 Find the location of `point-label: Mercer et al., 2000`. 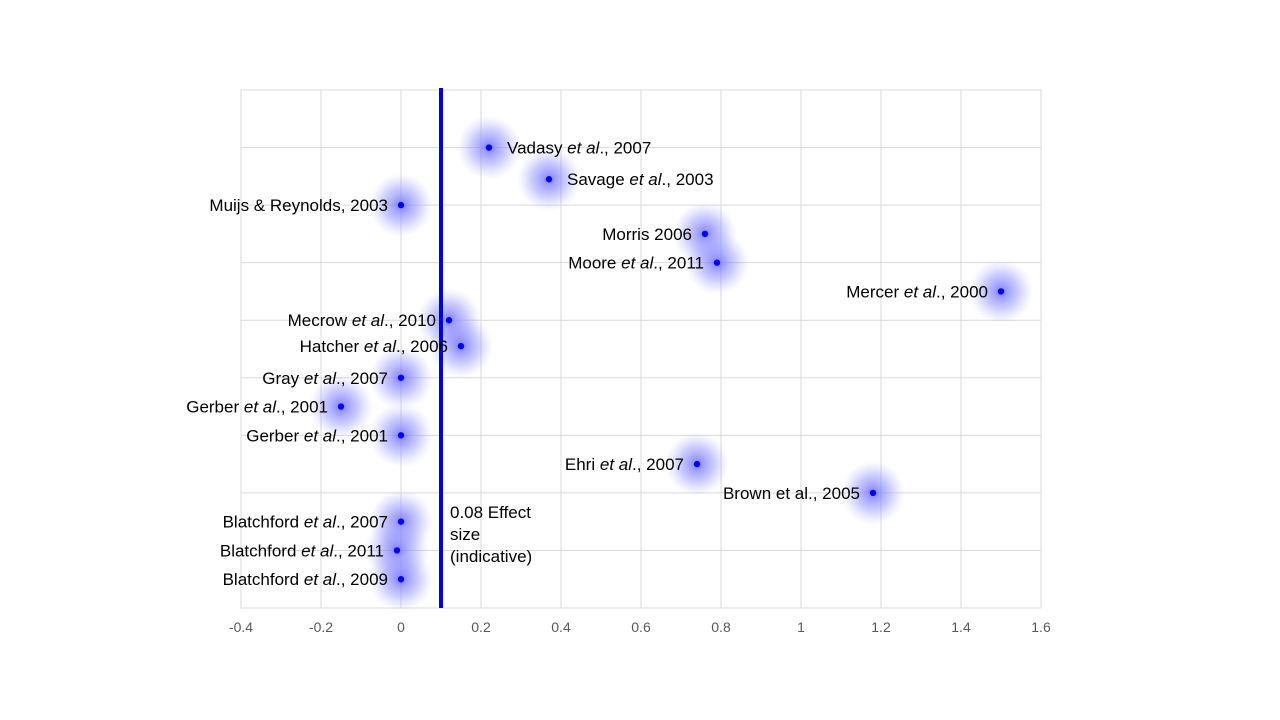

point-label: Mercer et al., 2000 is located at coordinates (917, 291).